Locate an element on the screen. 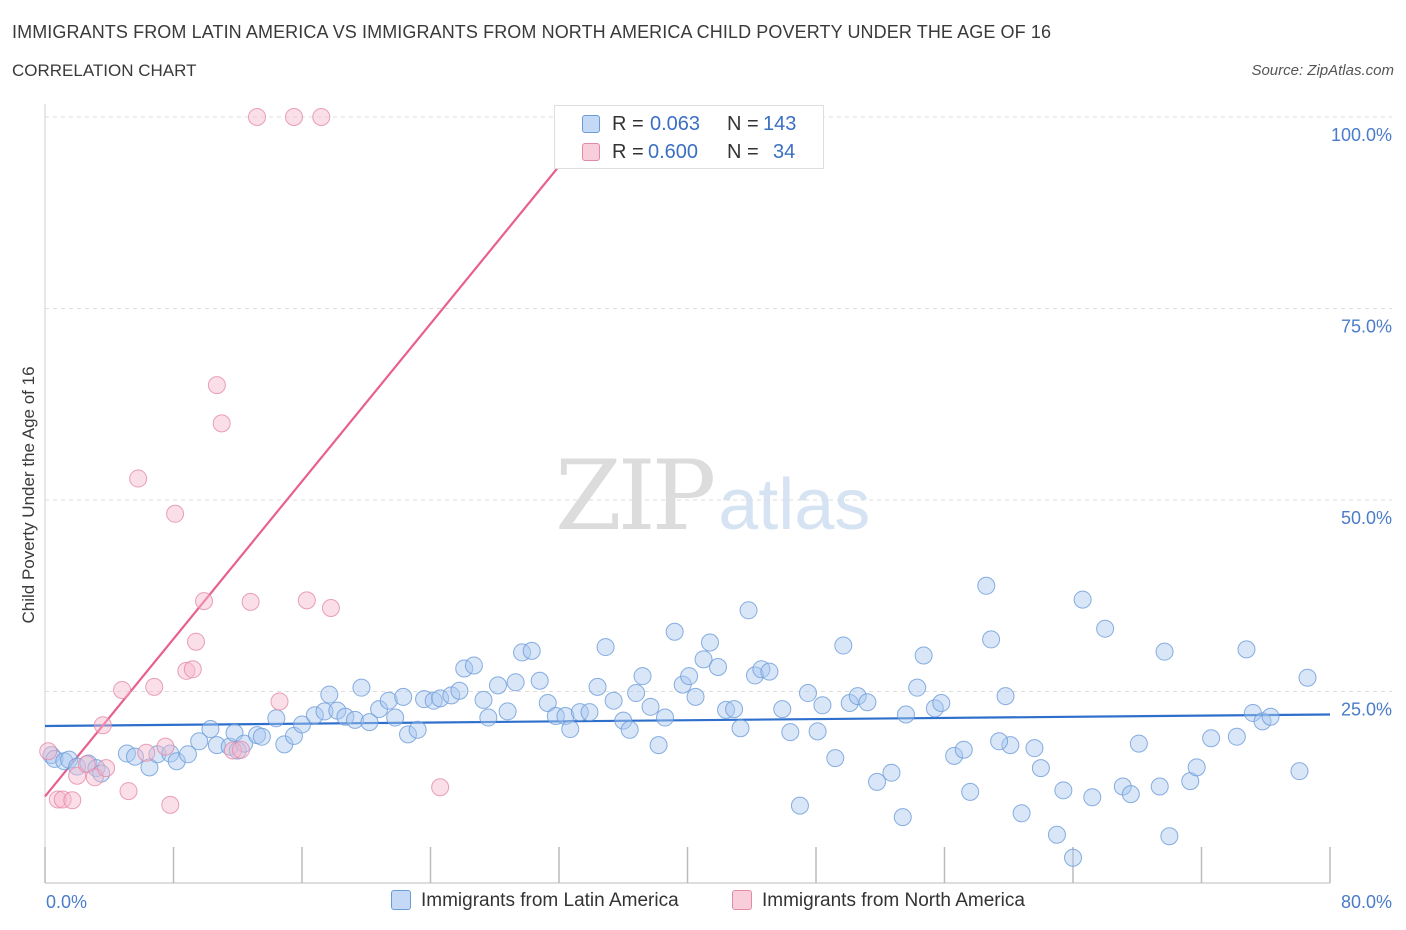 This screenshot has height=930, width=1406. bottom-legend-latin-america: Immigrants from Latin America is located at coordinates (535, 901).